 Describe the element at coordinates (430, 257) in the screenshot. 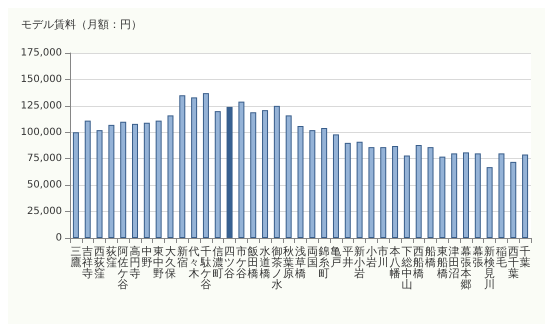

I see `x-tick-label: 船橋` at that location.